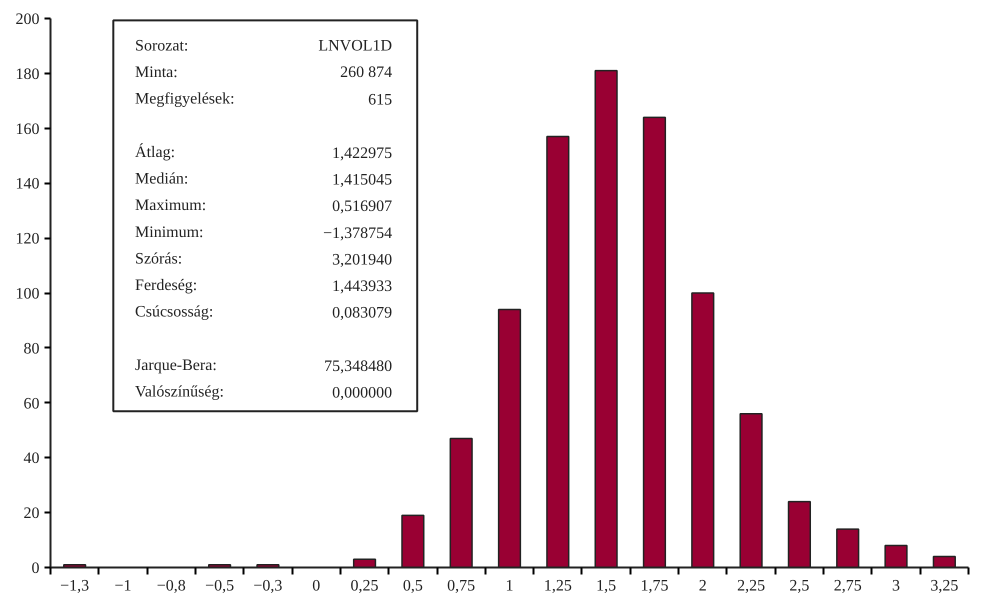 This screenshot has height=603, width=982. I want to click on annotation: 75,348480, so click(358, 366).